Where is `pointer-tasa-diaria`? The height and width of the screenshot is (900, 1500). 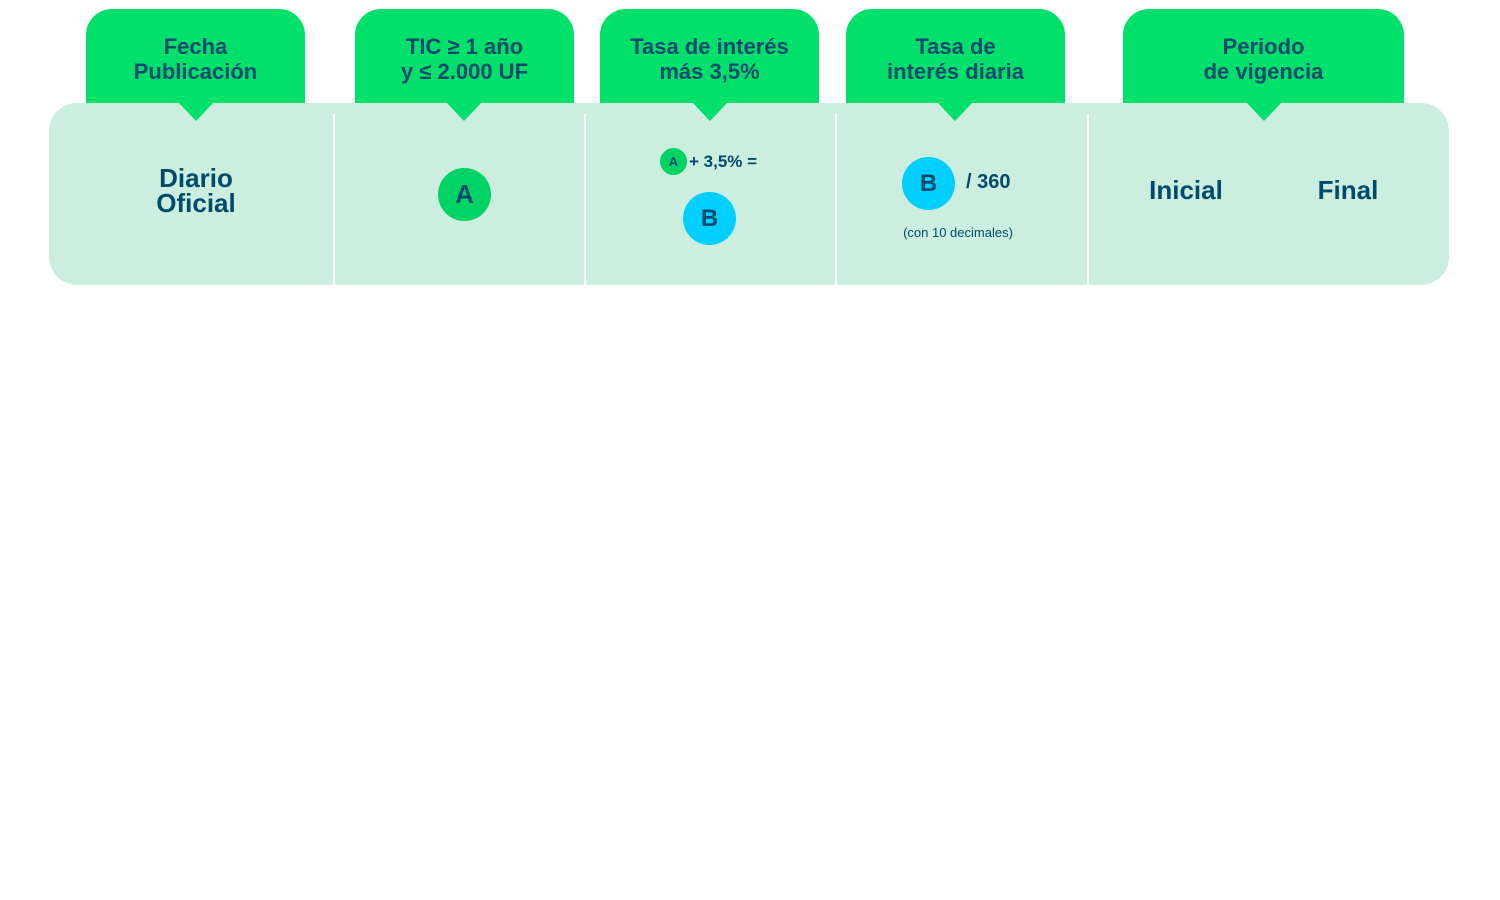
pointer-tasa-diaria is located at coordinates (955, 112).